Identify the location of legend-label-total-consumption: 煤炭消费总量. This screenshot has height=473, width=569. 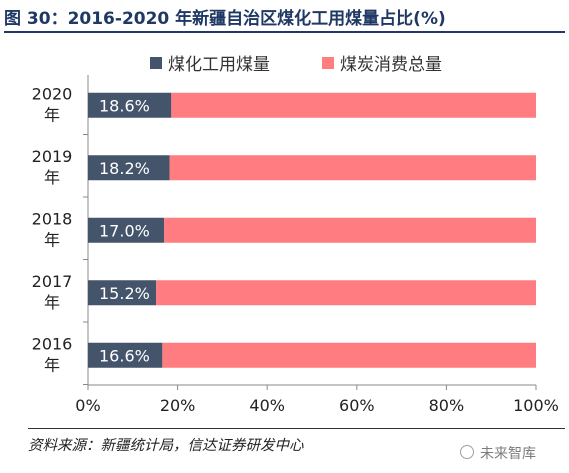
(391, 65).